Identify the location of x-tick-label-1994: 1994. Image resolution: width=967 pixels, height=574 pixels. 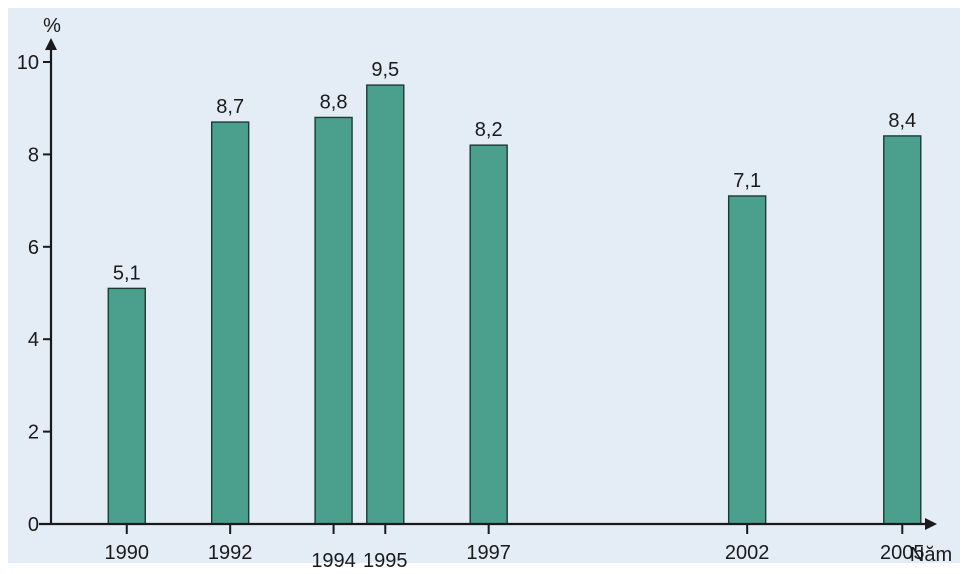
(333, 561).